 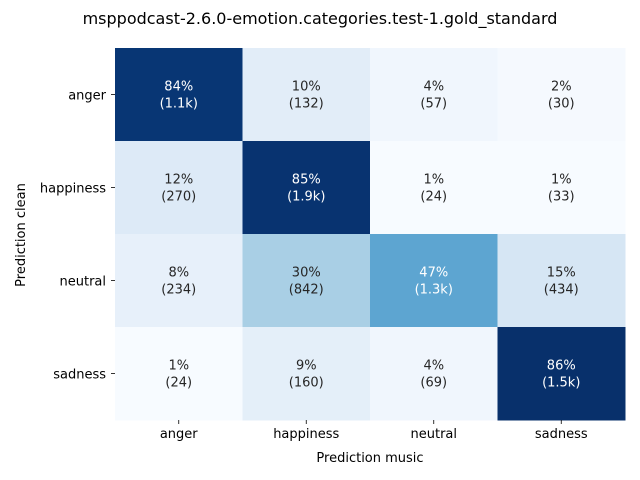 I want to click on cell-anger-neutral, so click(x=434, y=95).